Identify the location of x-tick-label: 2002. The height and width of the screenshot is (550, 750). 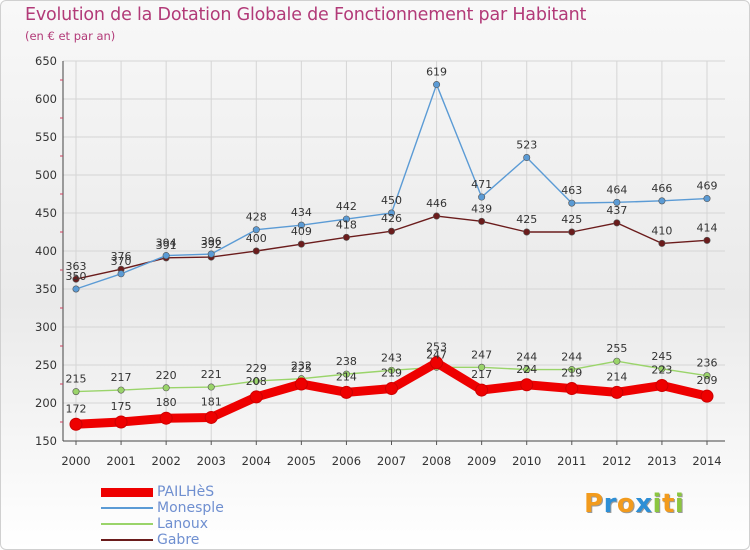
(166, 461).